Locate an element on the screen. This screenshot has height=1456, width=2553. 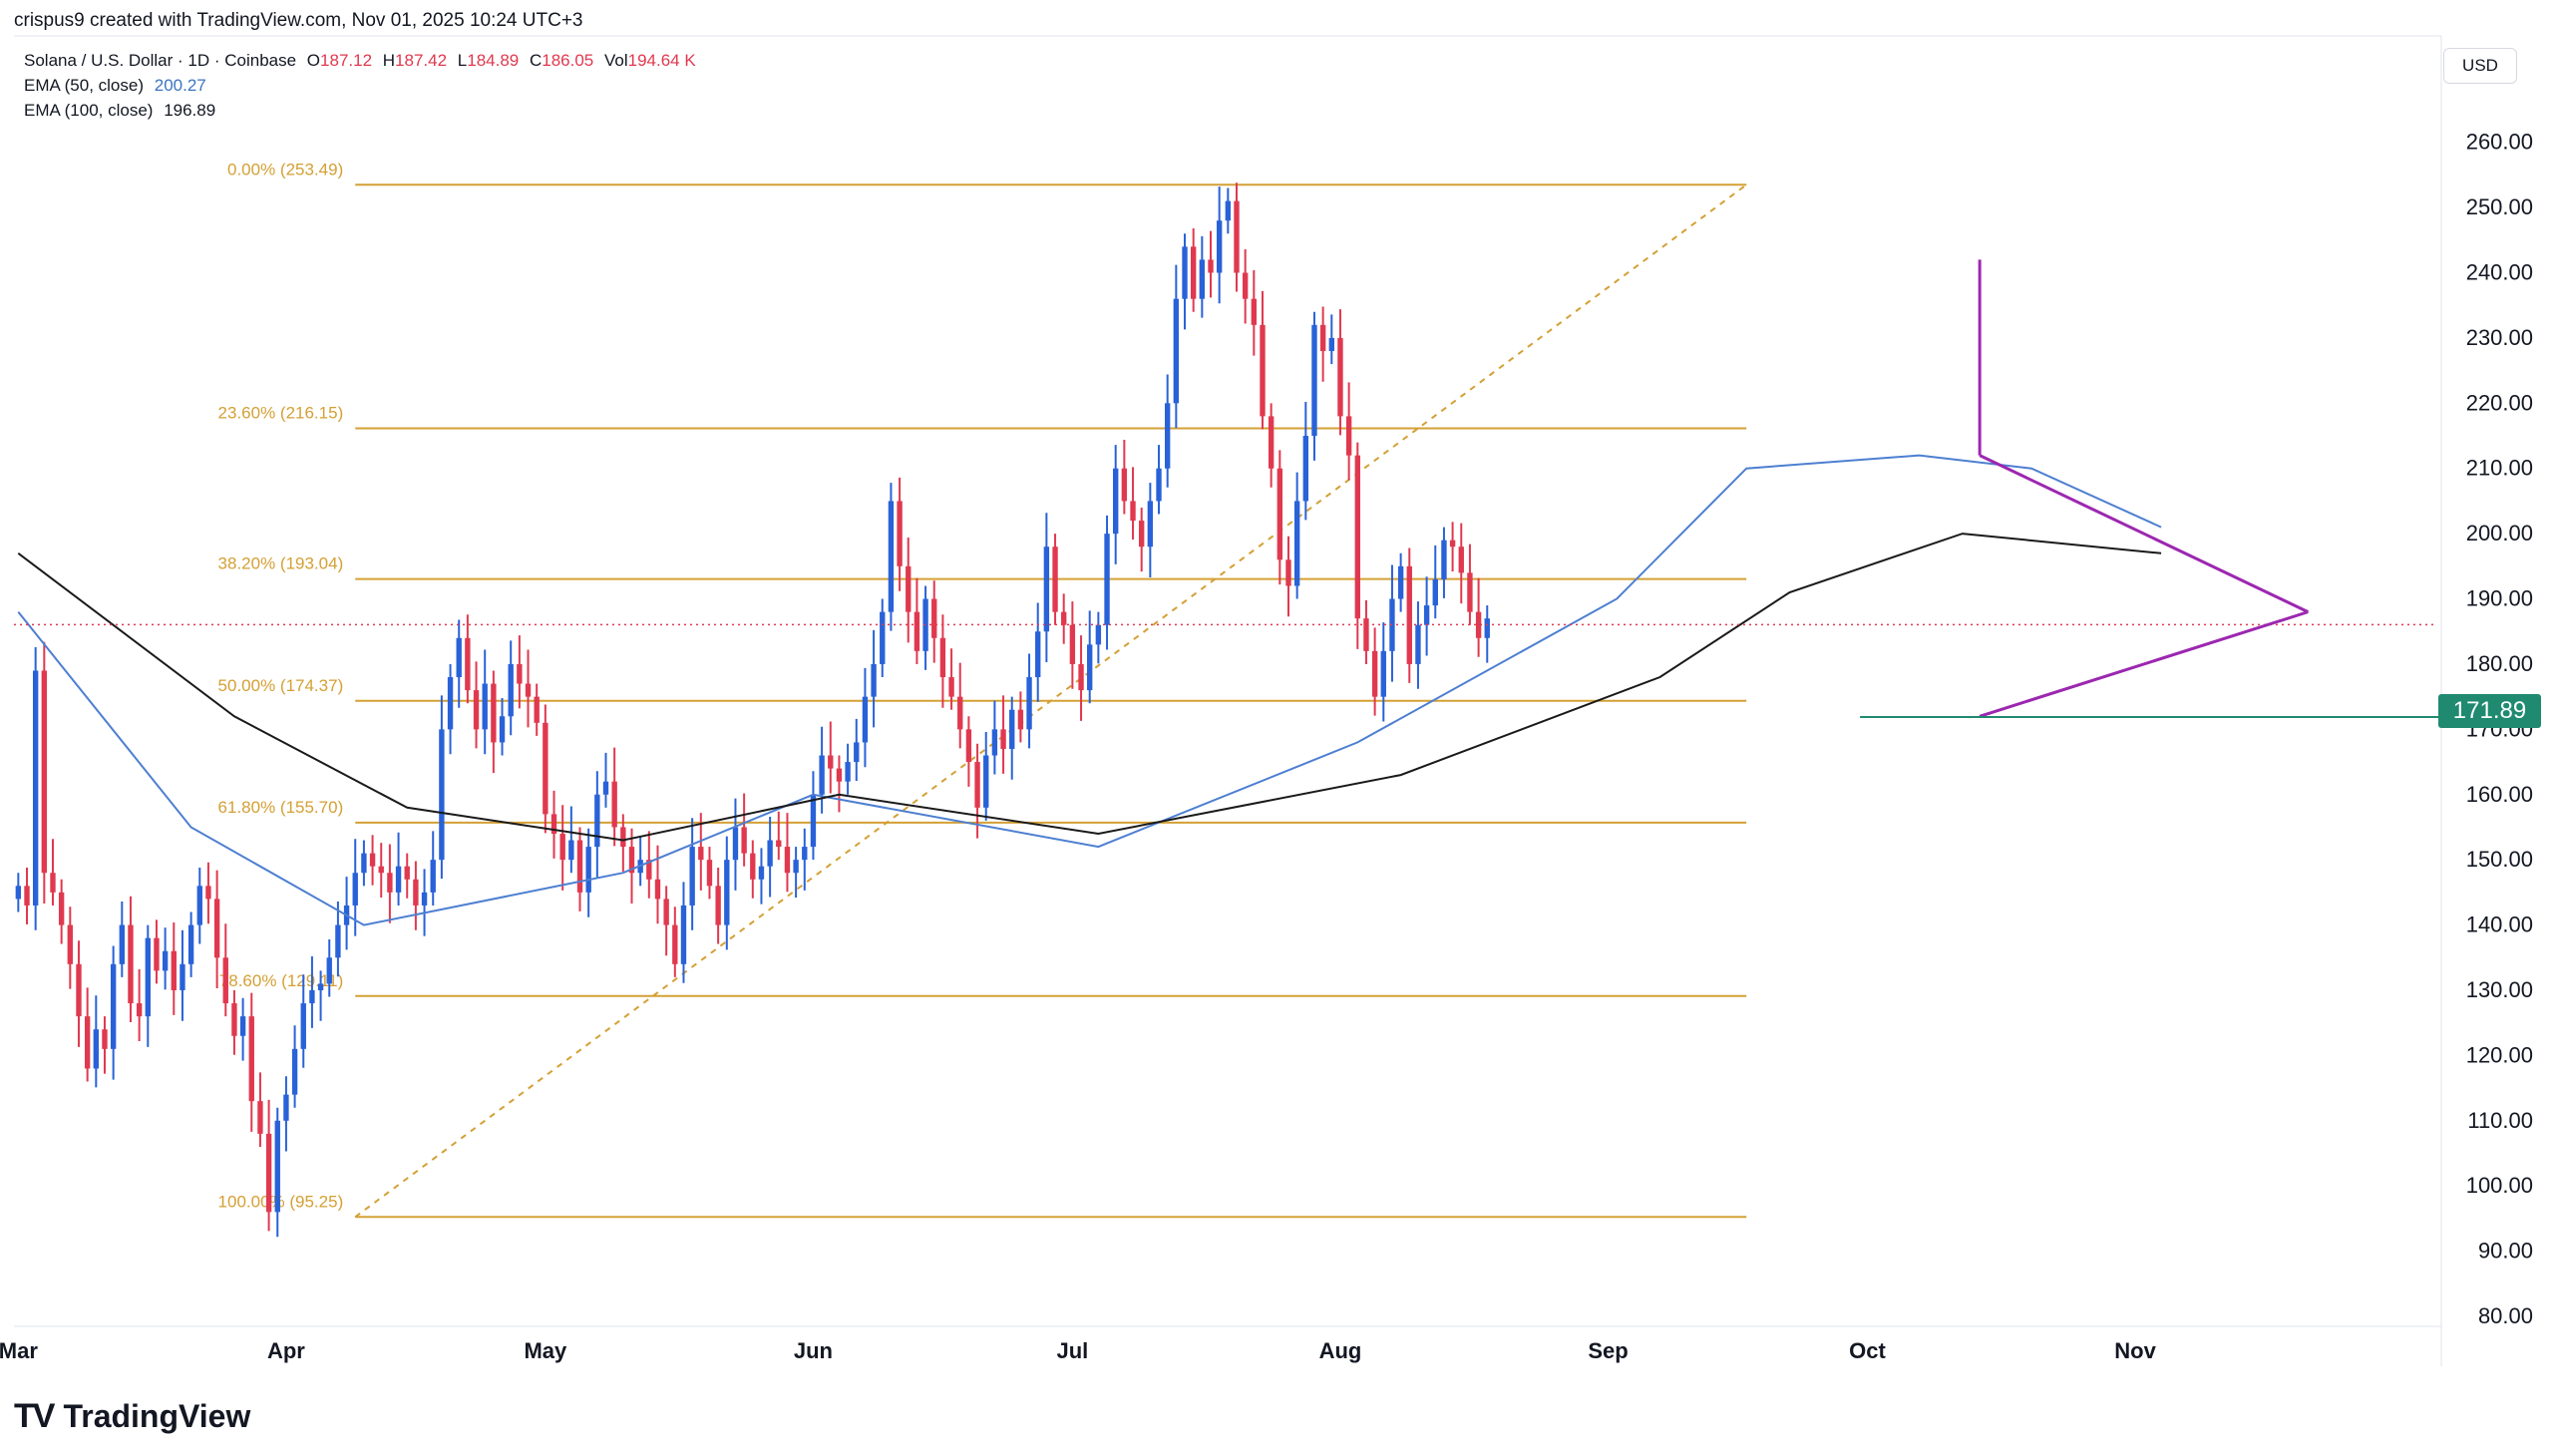
symbol-name: Solana / U.S. Dollar · 1D · Coinbase is located at coordinates (161, 60).